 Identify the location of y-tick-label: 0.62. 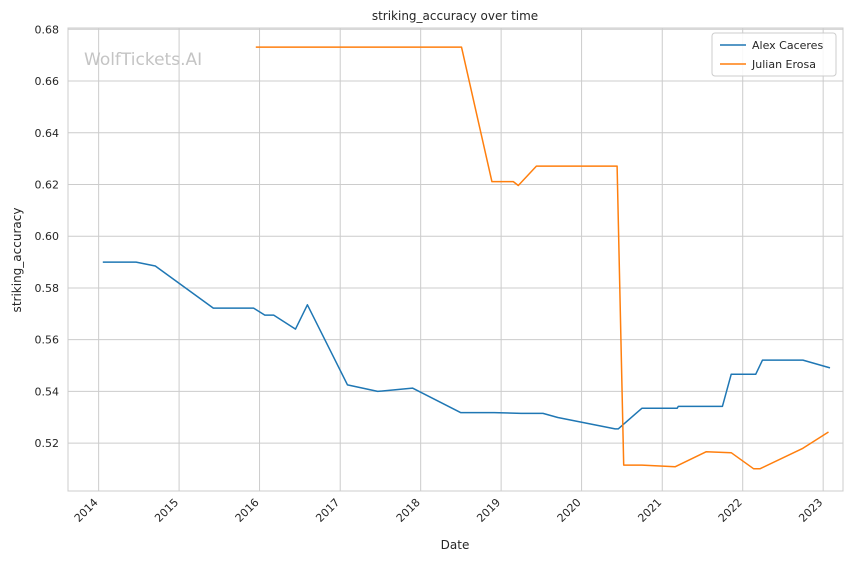
(47, 184).